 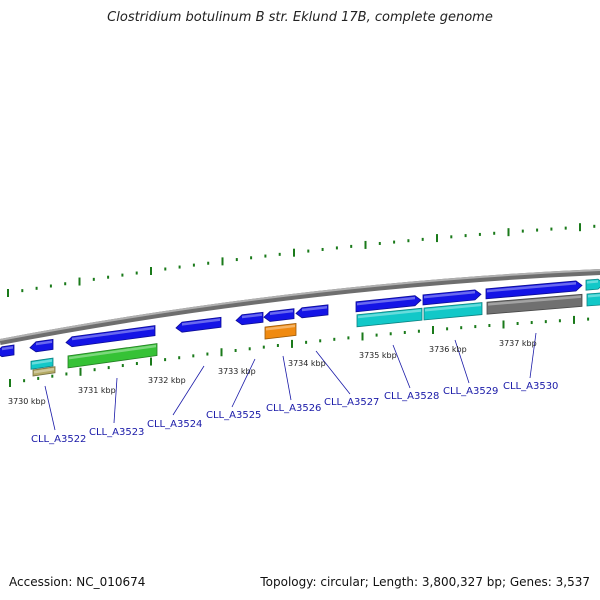 I want to click on label-leaders, so click(x=290, y=381).